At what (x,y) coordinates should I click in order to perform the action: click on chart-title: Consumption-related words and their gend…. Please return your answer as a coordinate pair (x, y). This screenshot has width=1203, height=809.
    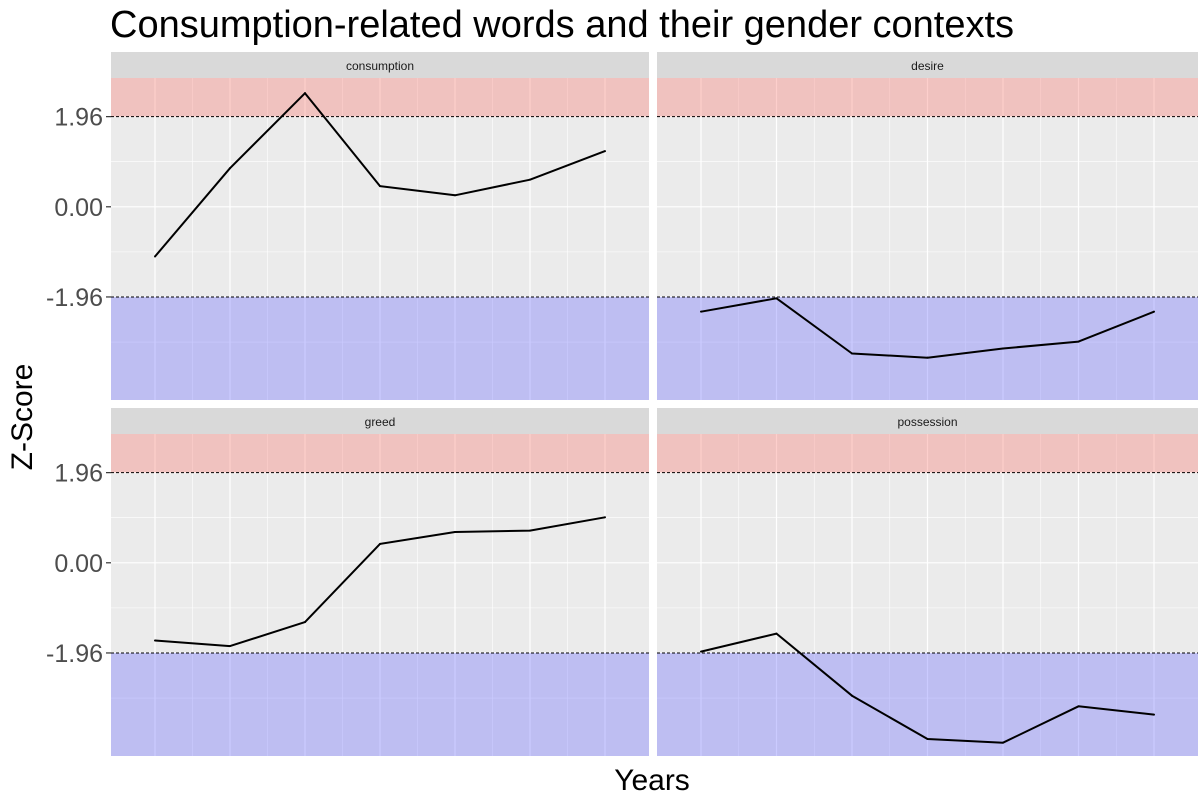
    Looking at the image, I should click on (562, 25).